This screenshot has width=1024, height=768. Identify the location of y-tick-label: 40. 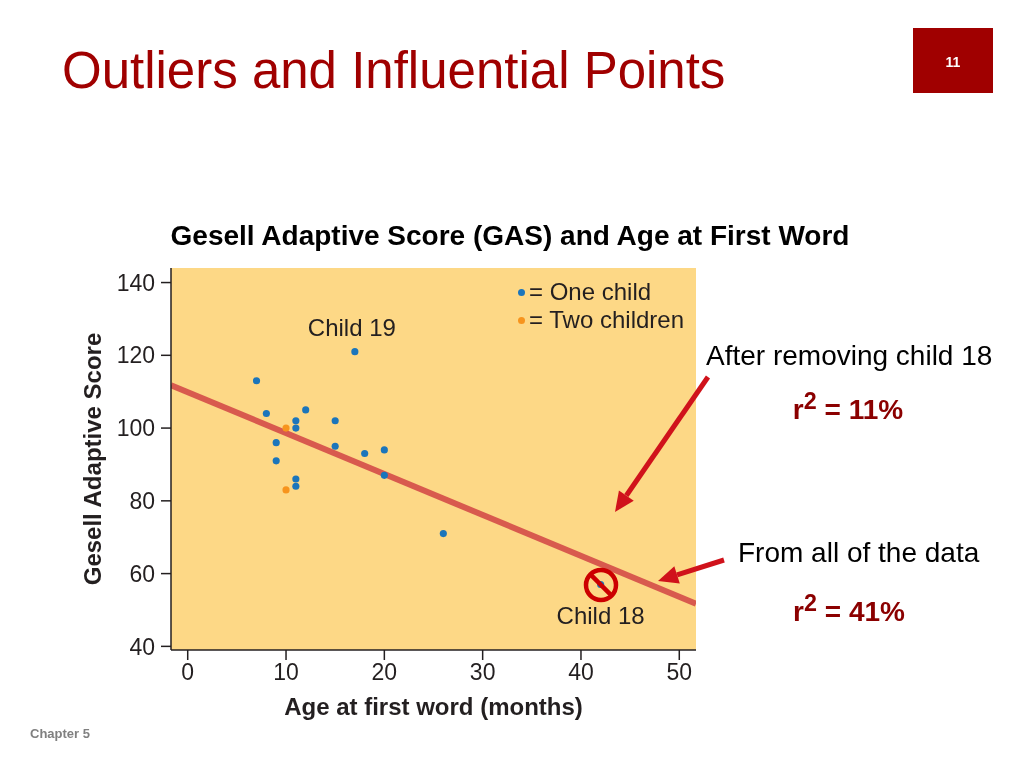
(142, 646).